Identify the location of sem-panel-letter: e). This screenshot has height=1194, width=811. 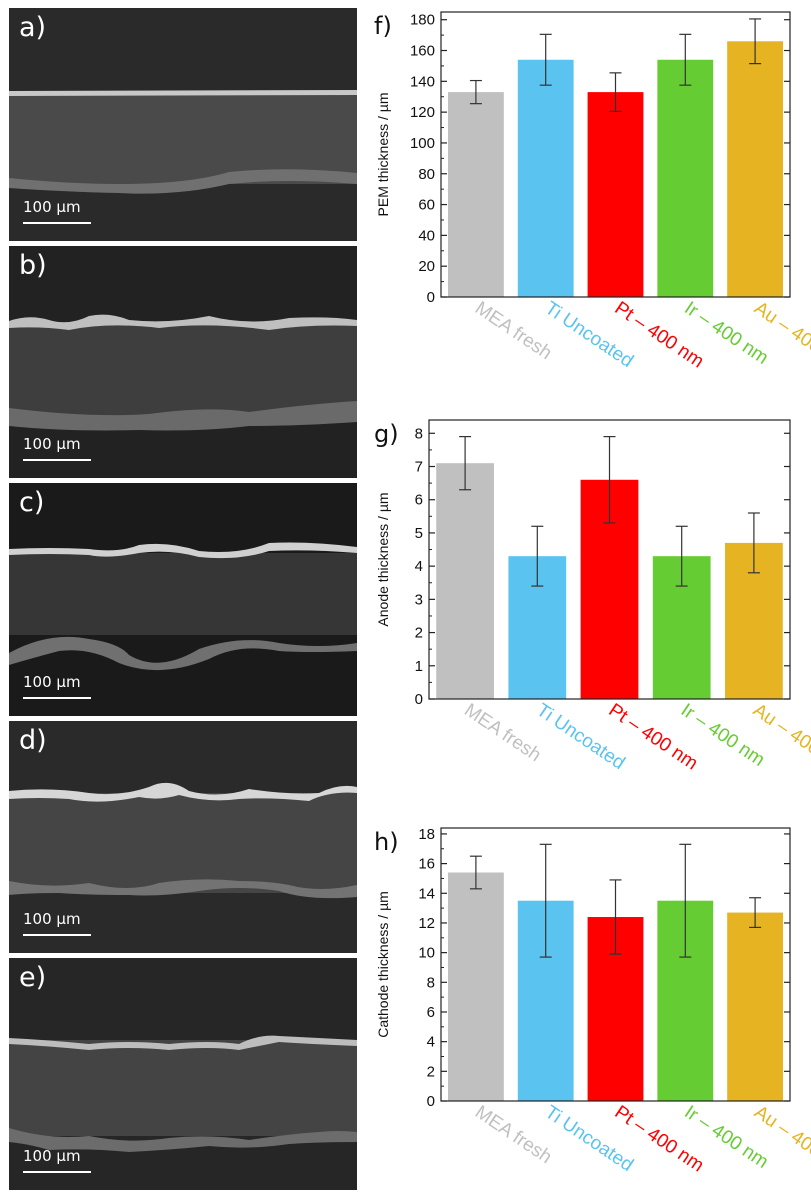
(33, 977).